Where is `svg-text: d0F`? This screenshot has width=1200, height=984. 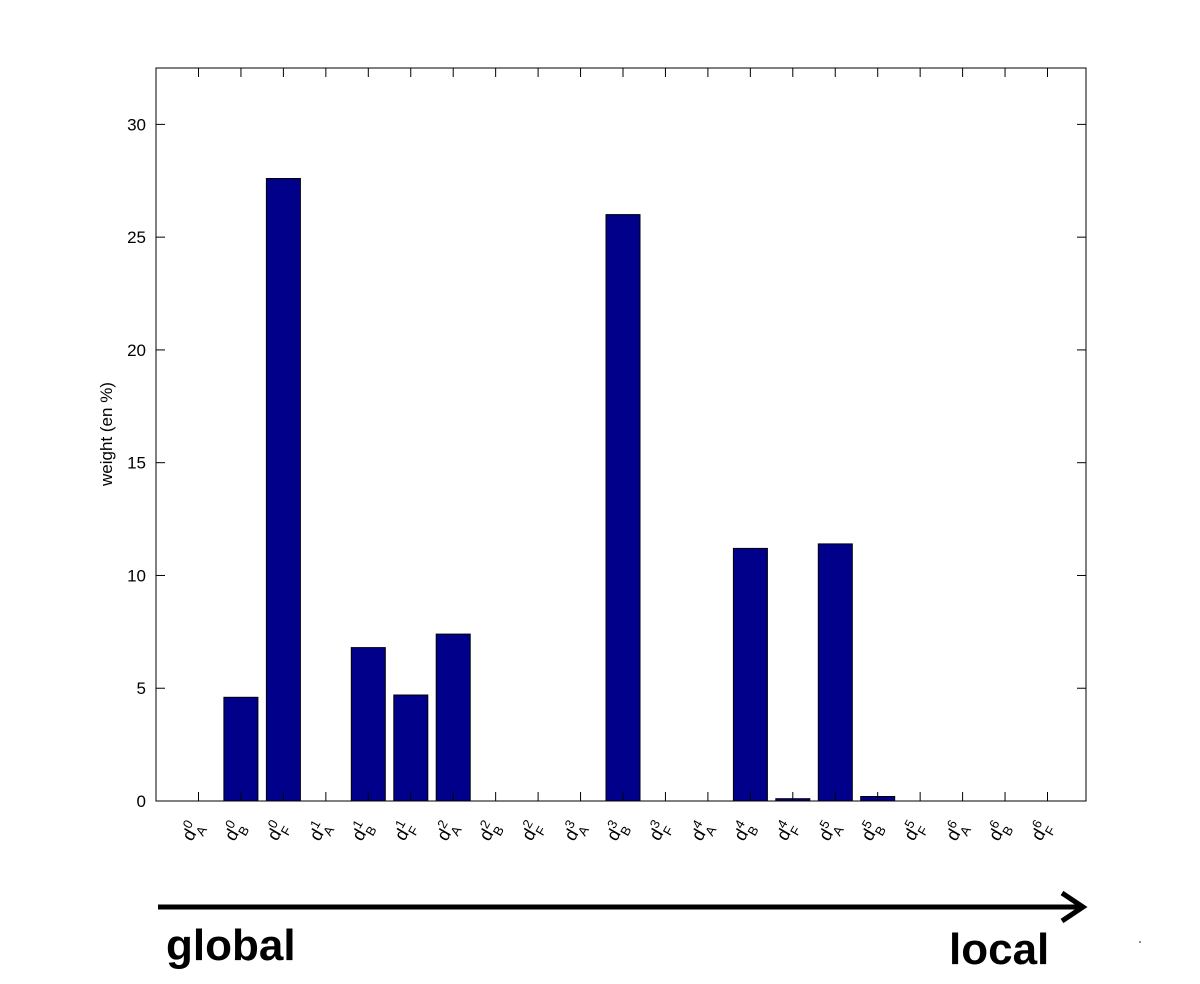 svg-text: d0F is located at coordinates (277, 831).